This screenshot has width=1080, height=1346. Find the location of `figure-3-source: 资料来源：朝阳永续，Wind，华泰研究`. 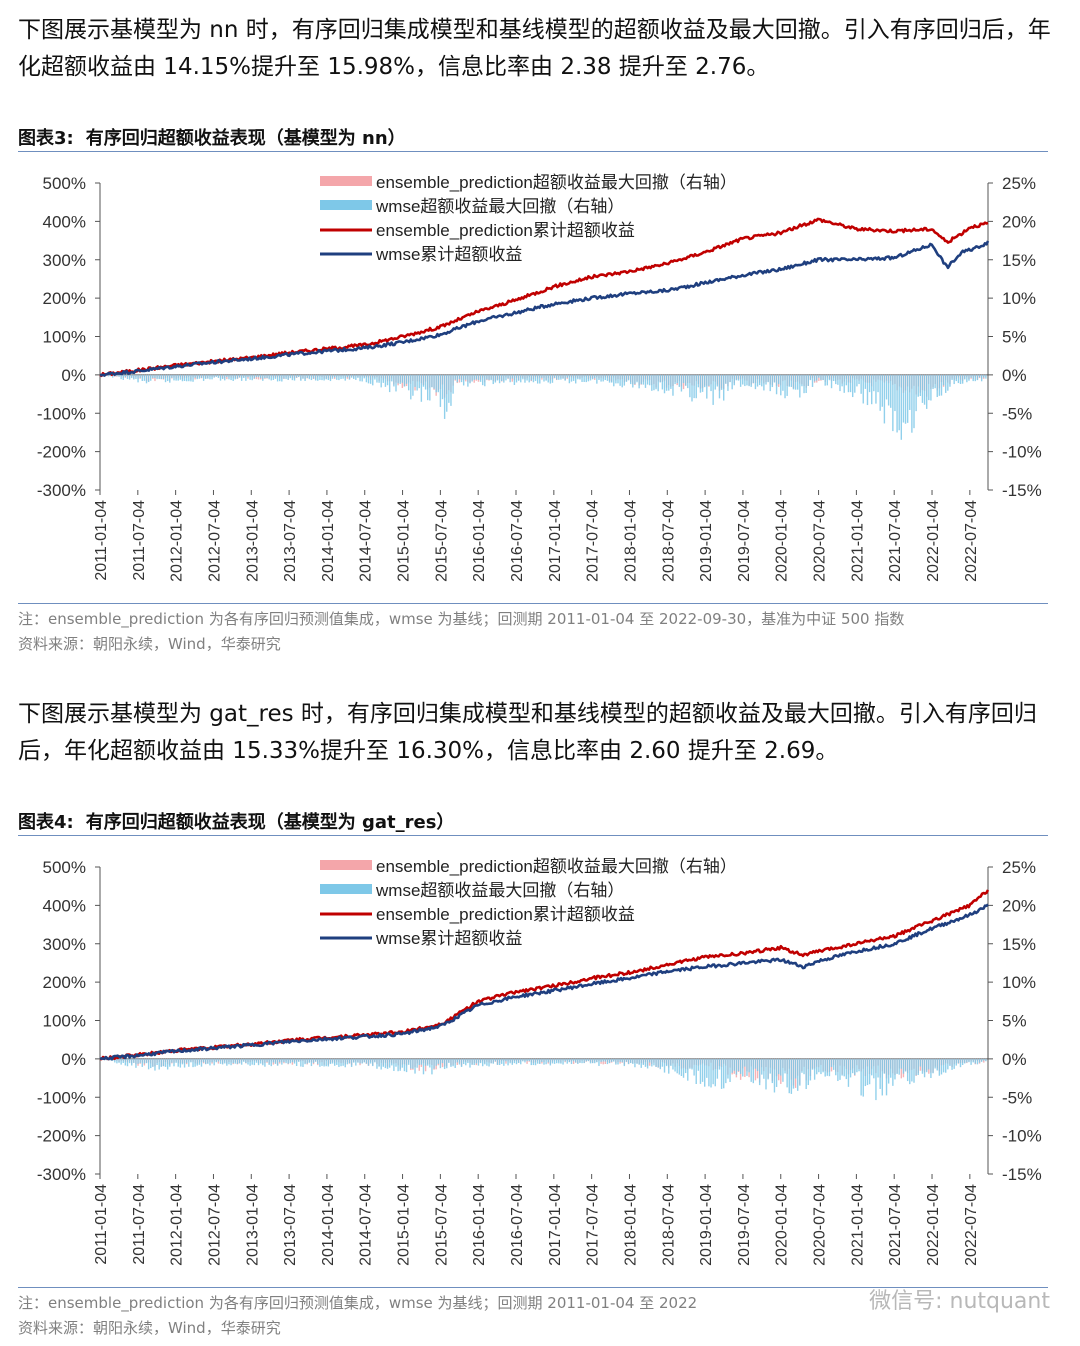

figure-3-source: 资料来源：朝阳永续，Wind，华泰研究 is located at coordinates (149, 644).